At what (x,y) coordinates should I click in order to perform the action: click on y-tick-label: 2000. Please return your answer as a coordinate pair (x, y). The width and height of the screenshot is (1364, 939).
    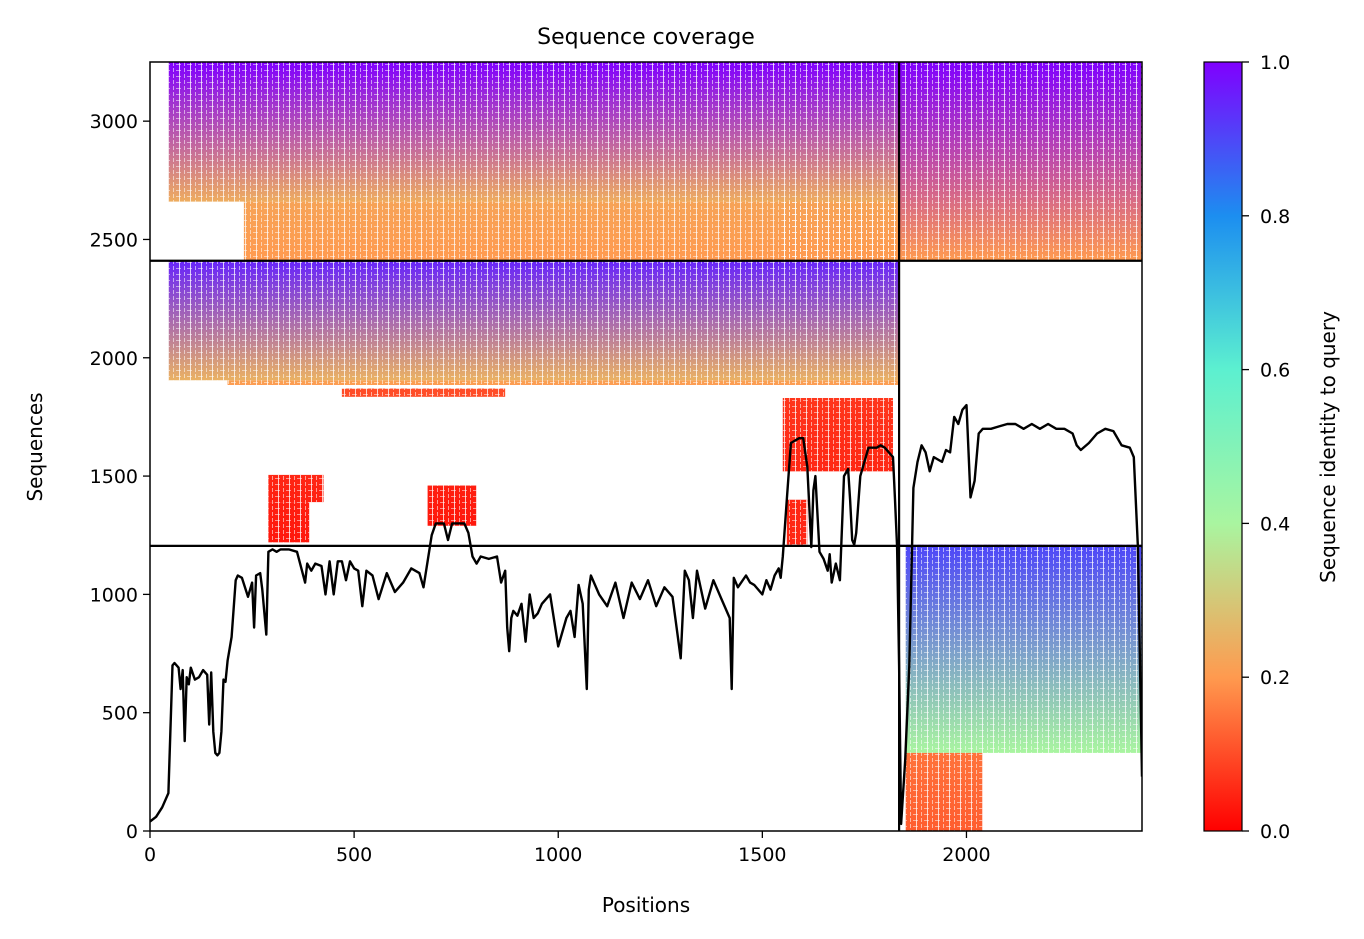
    Looking at the image, I should click on (114, 359).